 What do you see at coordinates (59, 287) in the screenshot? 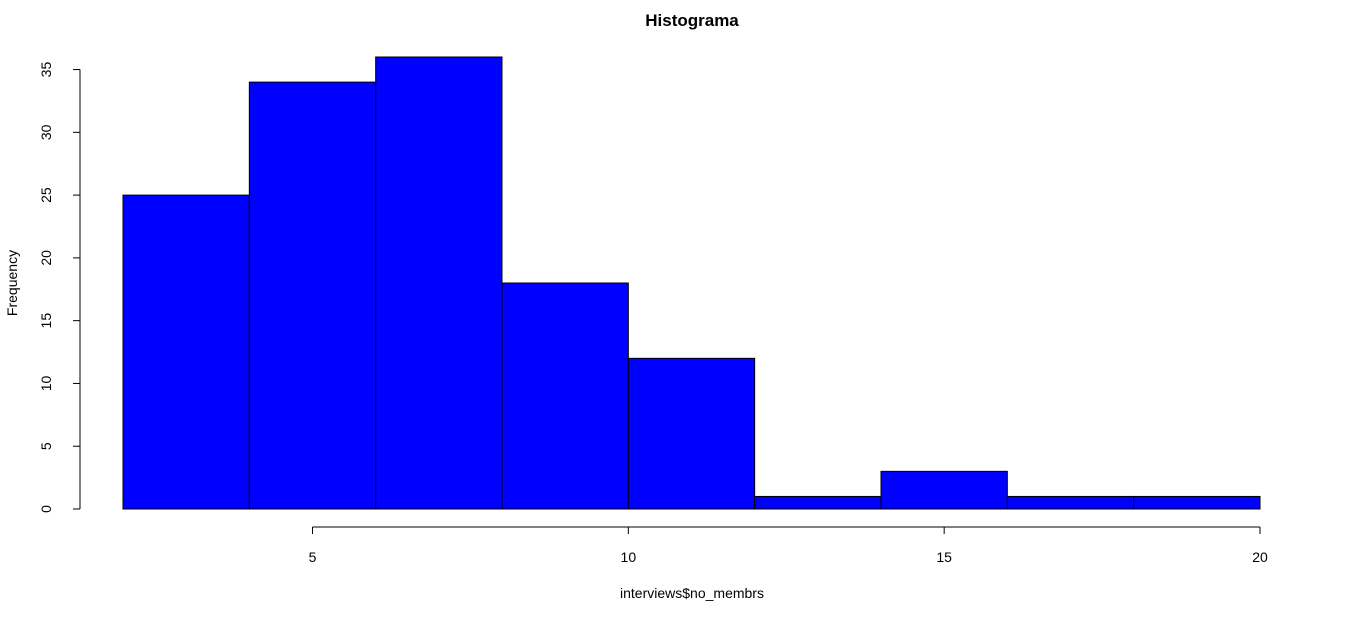
I see `y-axis: 0 5 10 15 20 25 30 35` at bounding box center [59, 287].